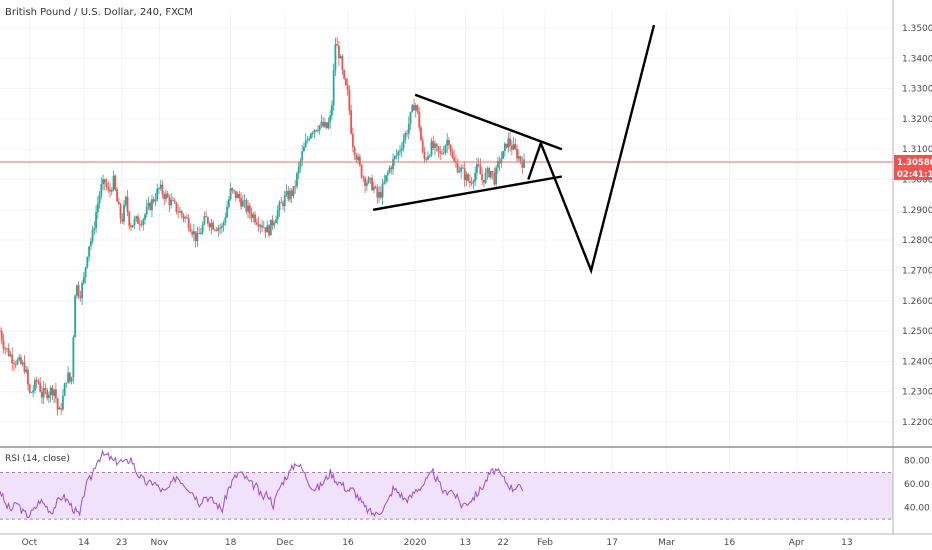 This screenshot has width=932, height=550. I want to click on x-tick-label: Oct, so click(30, 543).